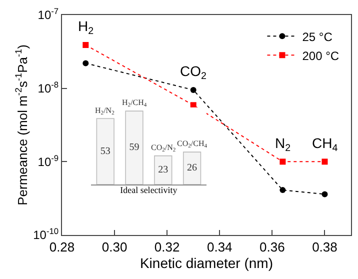 The height and width of the screenshot is (279, 358). Describe the element at coordinates (272, 247) in the screenshot. I see `x-tick-label: 0.36` at that location.